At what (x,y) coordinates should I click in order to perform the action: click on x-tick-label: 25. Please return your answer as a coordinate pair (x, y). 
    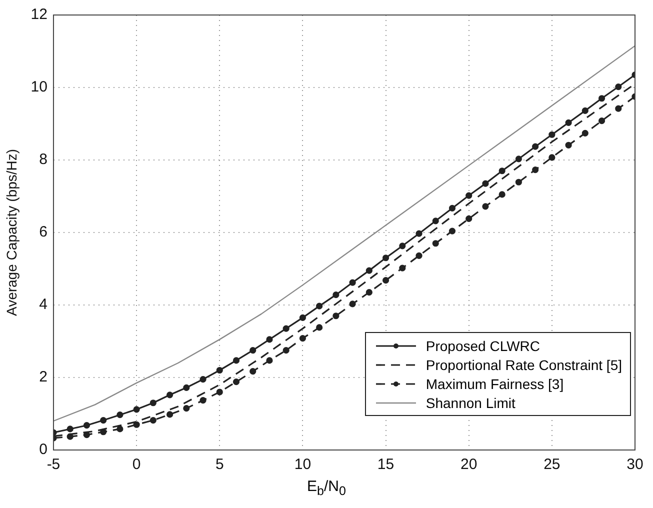
    Looking at the image, I should click on (552, 465).